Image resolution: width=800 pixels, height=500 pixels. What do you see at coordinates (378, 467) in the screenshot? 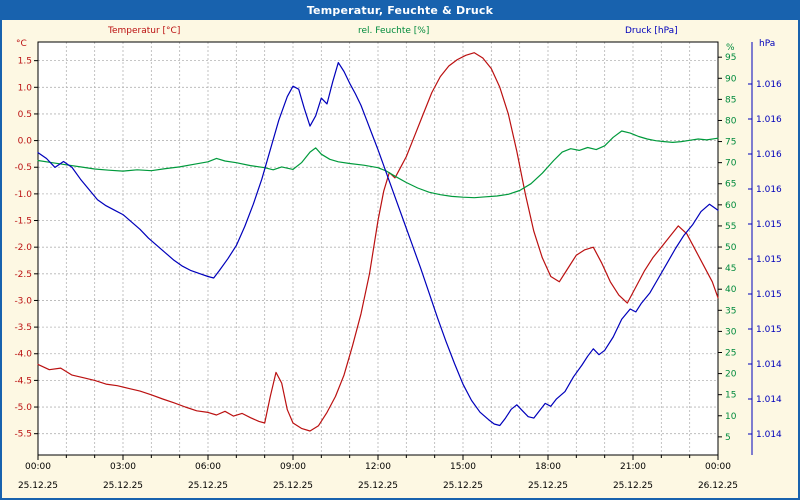
I see `svg-text: 12:00` at bounding box center [378, 467].